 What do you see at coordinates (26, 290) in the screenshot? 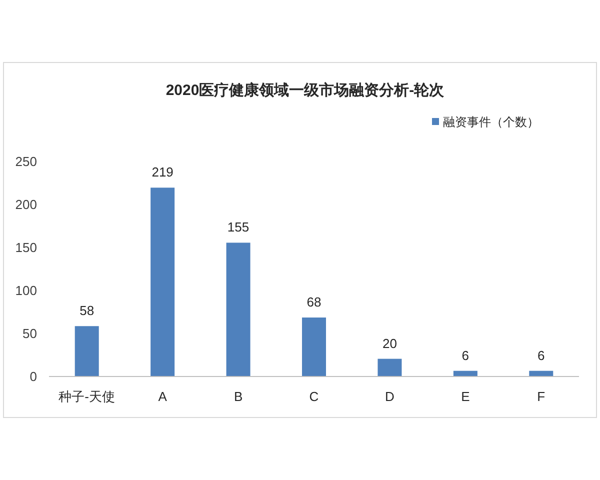
I see `y-tick: 100` at bounding box center [26, 290].